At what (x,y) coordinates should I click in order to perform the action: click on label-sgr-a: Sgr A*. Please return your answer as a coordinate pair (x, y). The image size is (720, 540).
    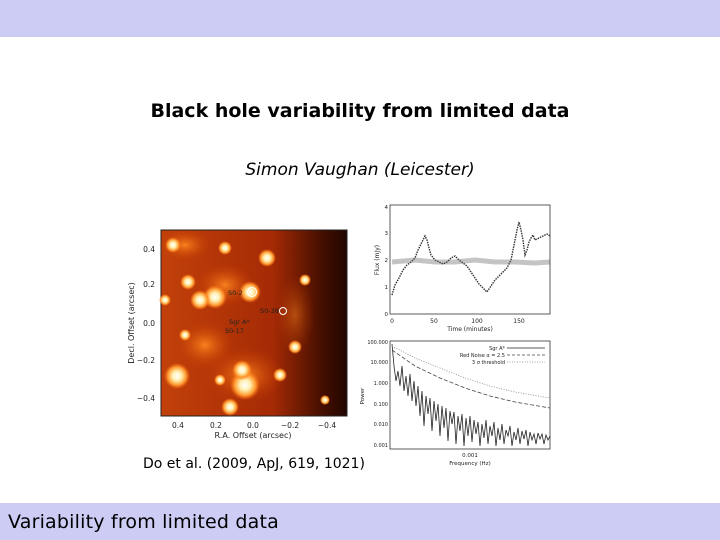
    Looking at the image, I should click on (239, 322).